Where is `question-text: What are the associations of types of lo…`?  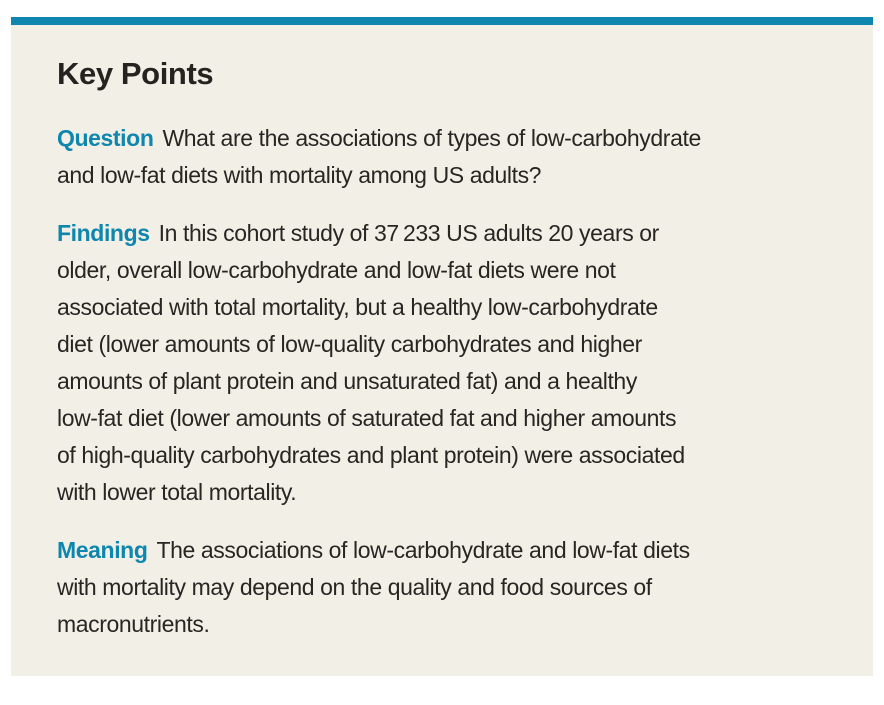 question-text: What are the associations of types of lo… is located at coordinates (379, 156).